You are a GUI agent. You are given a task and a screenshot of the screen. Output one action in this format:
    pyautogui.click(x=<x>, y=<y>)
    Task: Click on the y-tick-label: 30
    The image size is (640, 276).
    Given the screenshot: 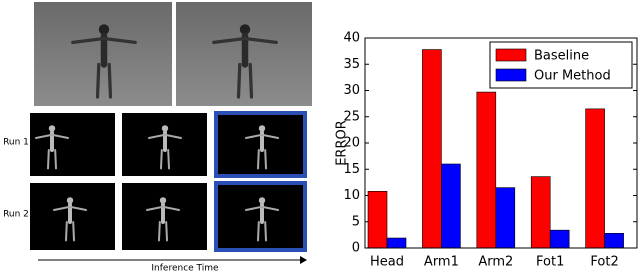 What is the action you would take?
    pyautogui.click(x=351, y=90)
    